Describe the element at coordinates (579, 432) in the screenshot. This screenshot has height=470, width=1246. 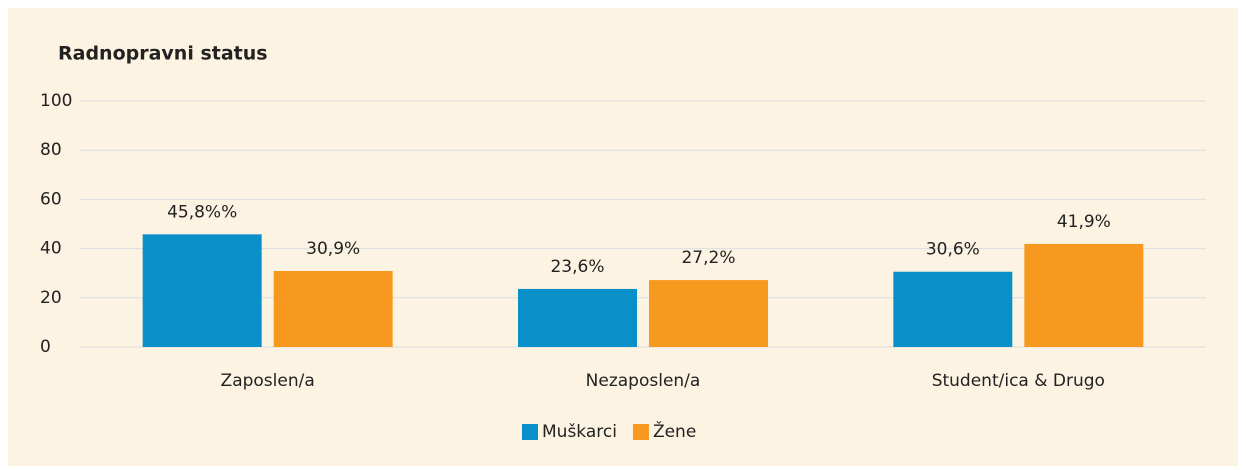
I see `legend-label: Muškarci` at that location.